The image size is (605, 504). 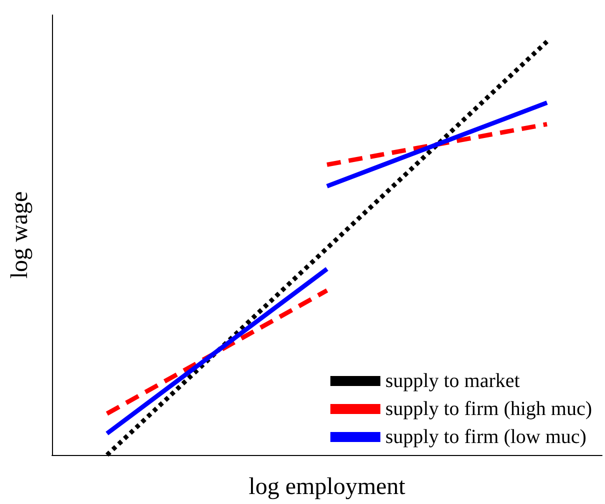 What do you see at coordinates (20, 235) in the screenshot?
I see `y-axis-title: log wage` at bounding box center [20, 235].